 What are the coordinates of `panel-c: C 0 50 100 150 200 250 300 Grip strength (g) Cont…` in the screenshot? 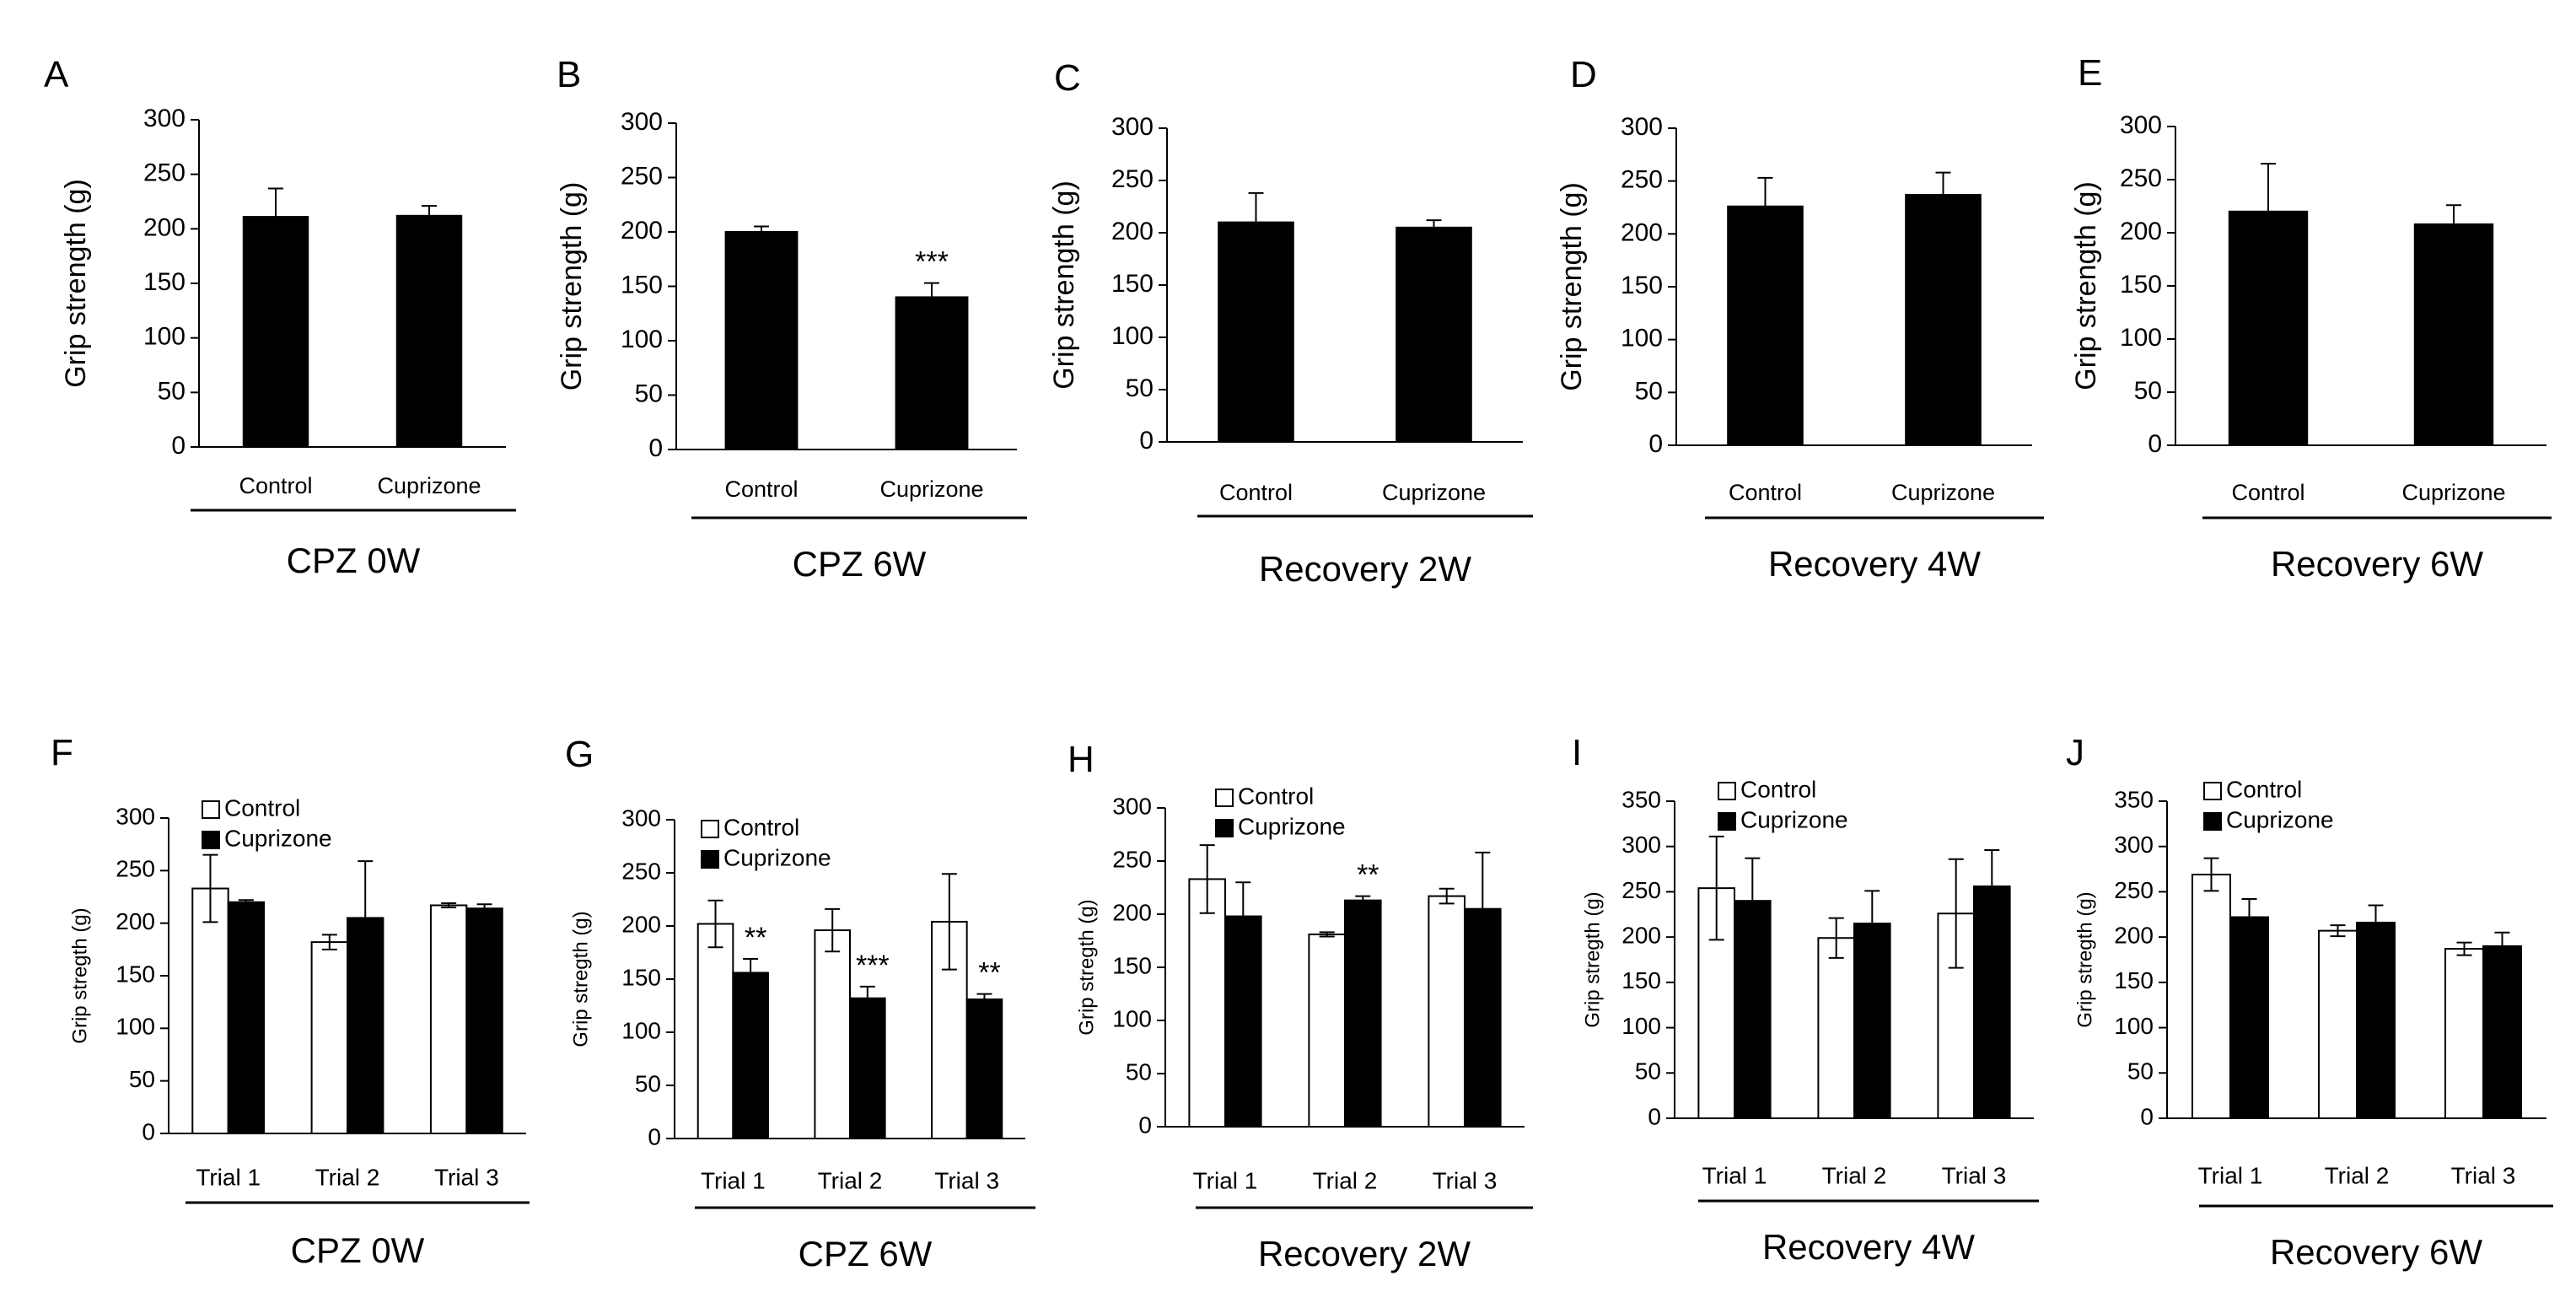 It's located at (1290, 323).